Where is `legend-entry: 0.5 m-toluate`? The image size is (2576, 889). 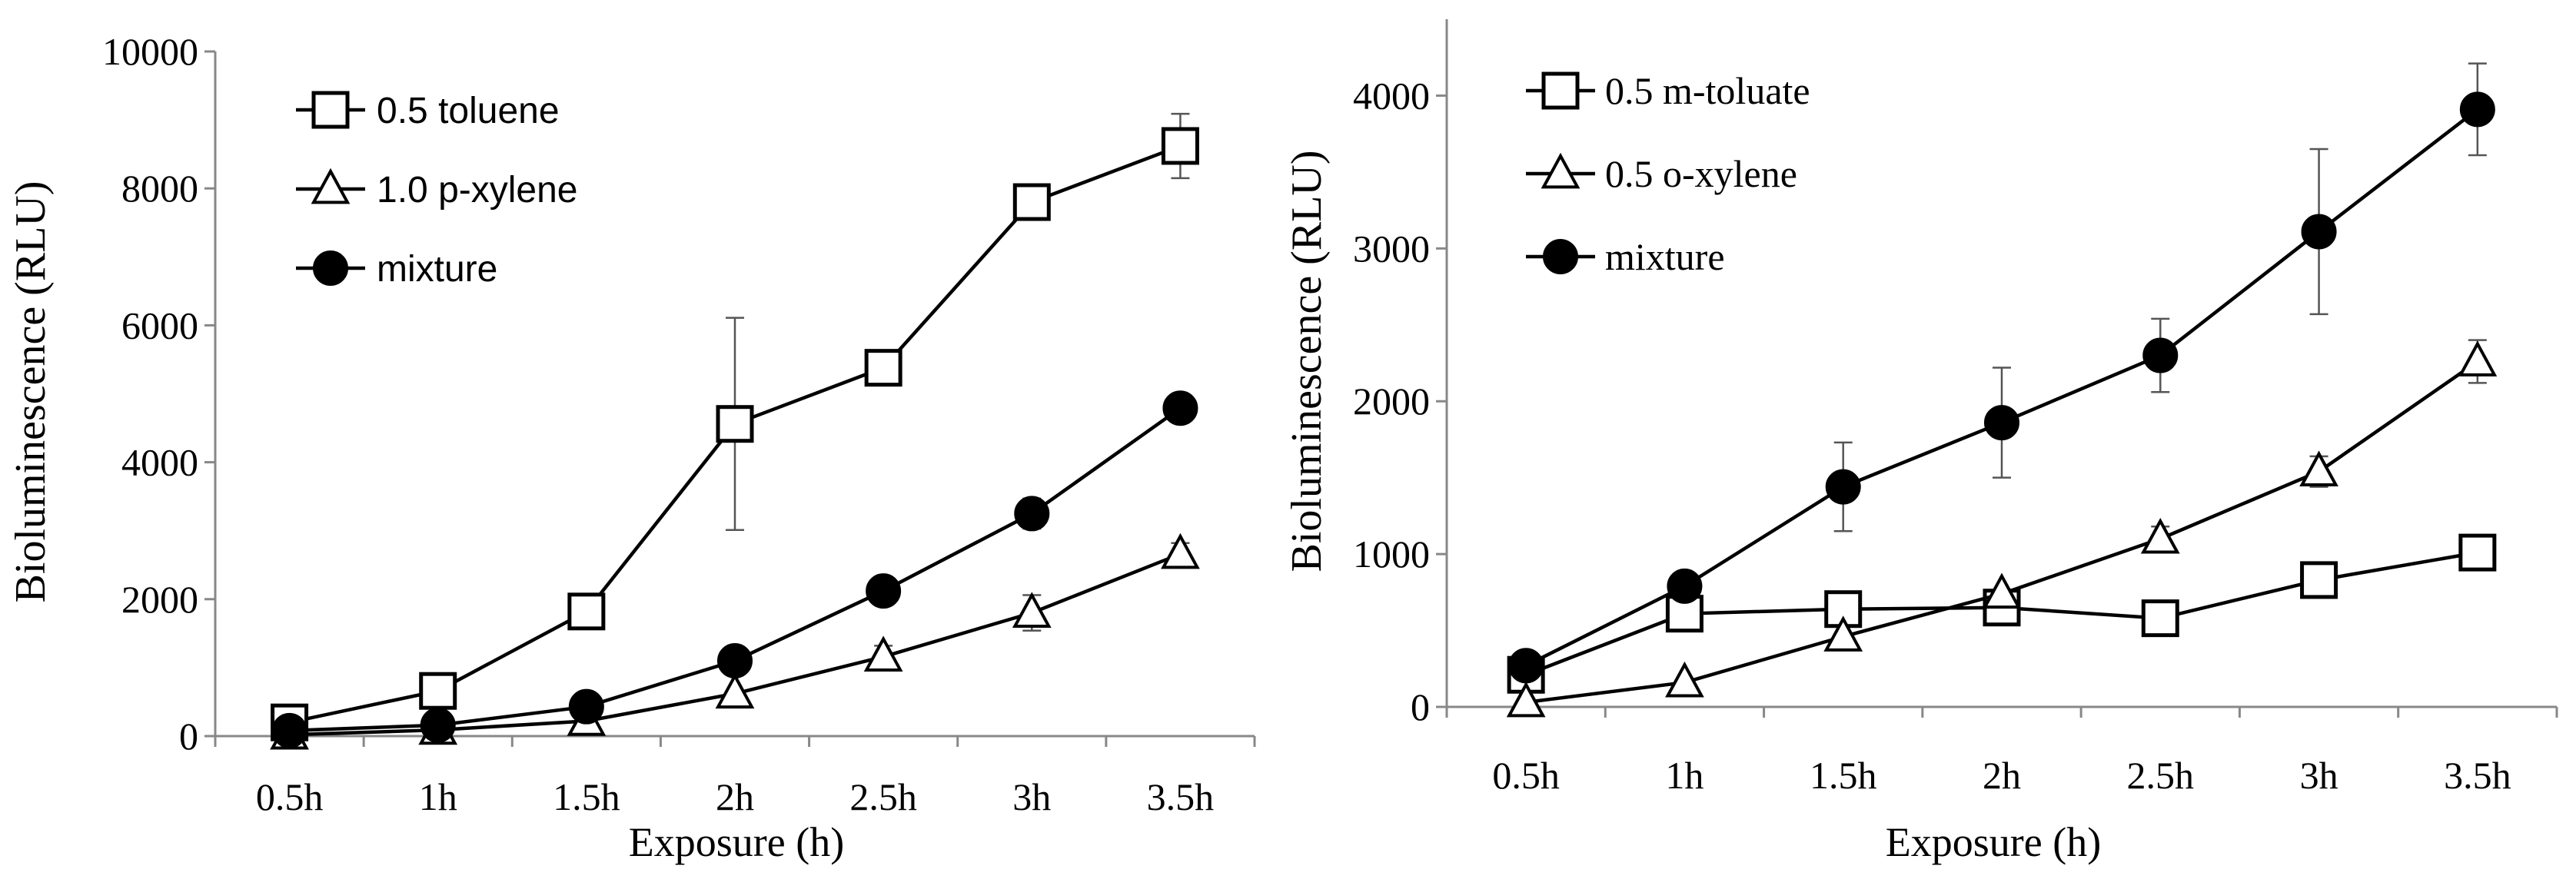 legend-entry: 0.5 m-toluate is located at coordinates (1668, 91).